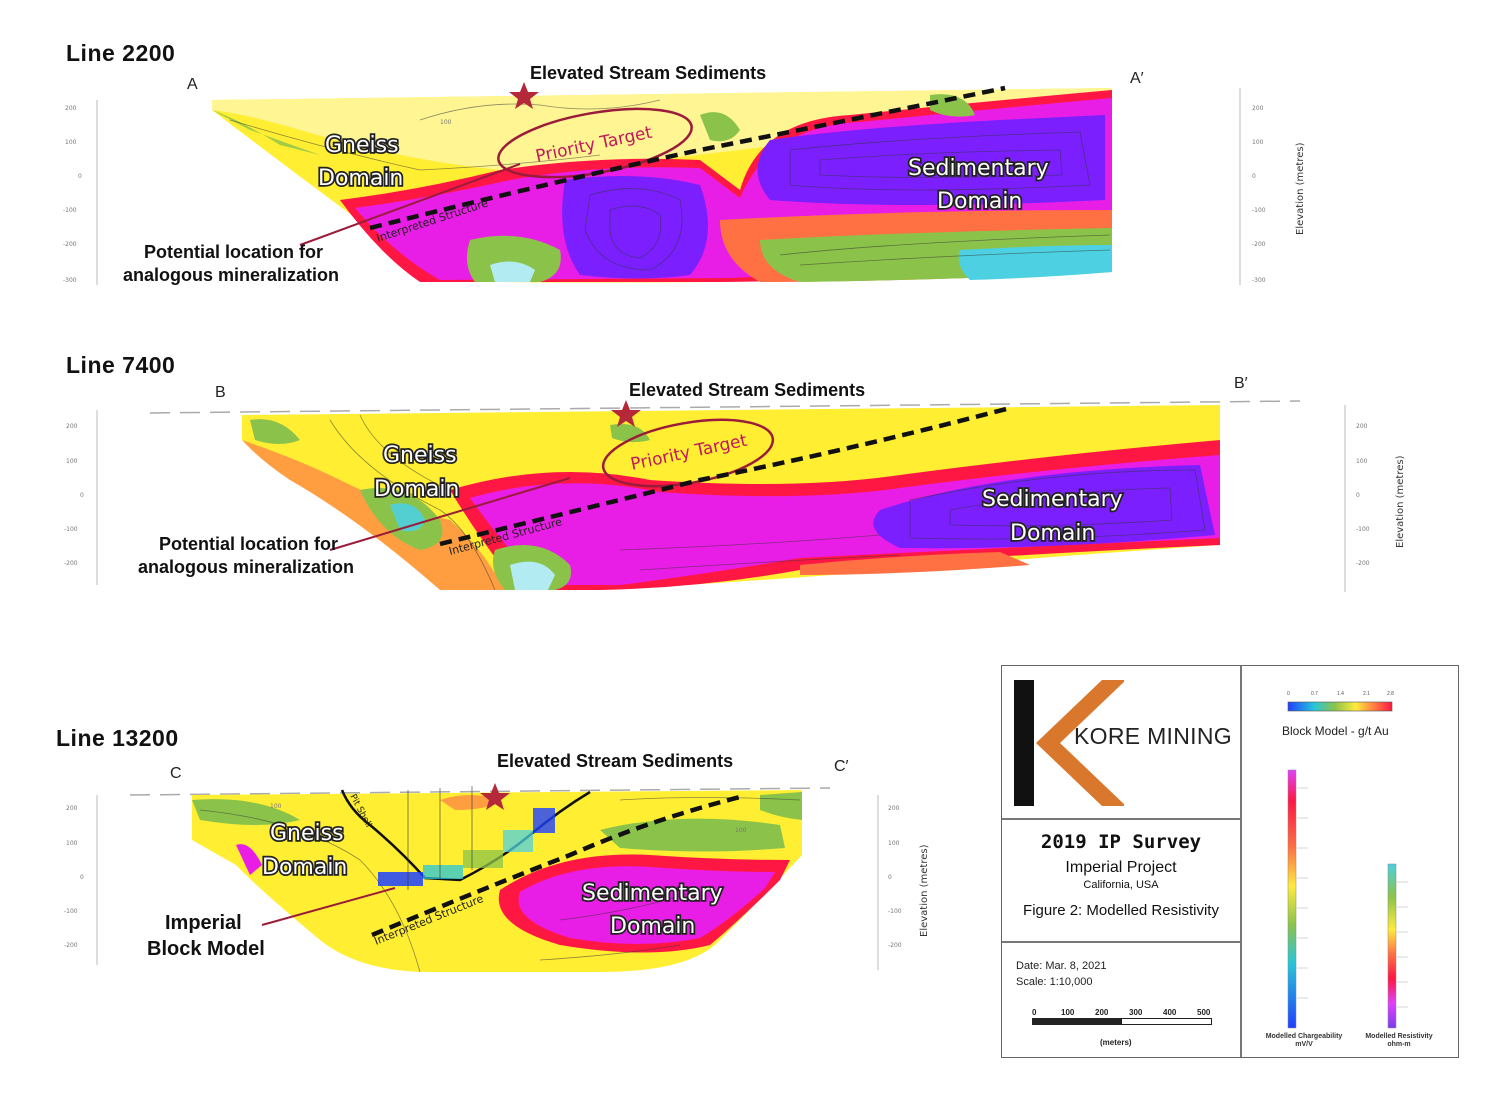  I want to click on resistivity-title: Modelled Resistivity, so click(1399, 1036).